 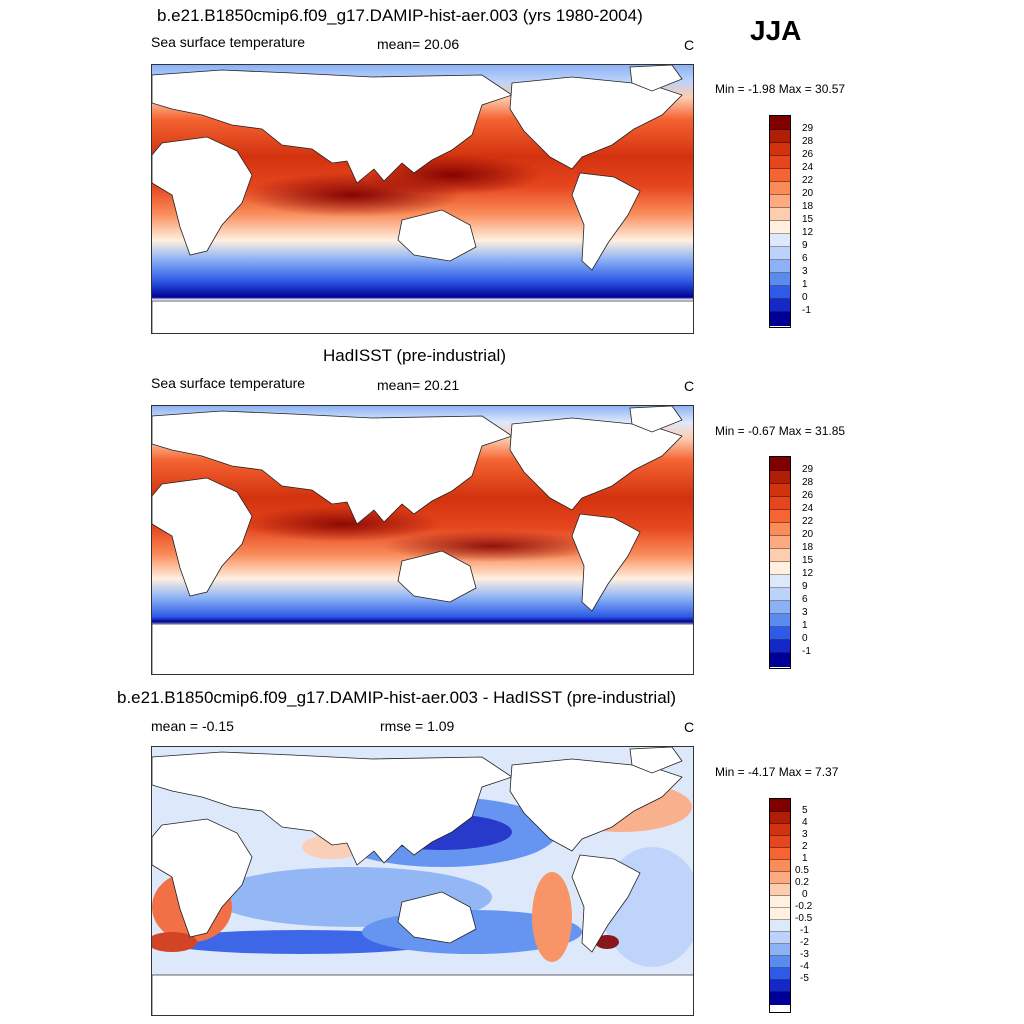 I want to click on panel2-title: HadISST (pre-industrial), so click(x=414, y=355).